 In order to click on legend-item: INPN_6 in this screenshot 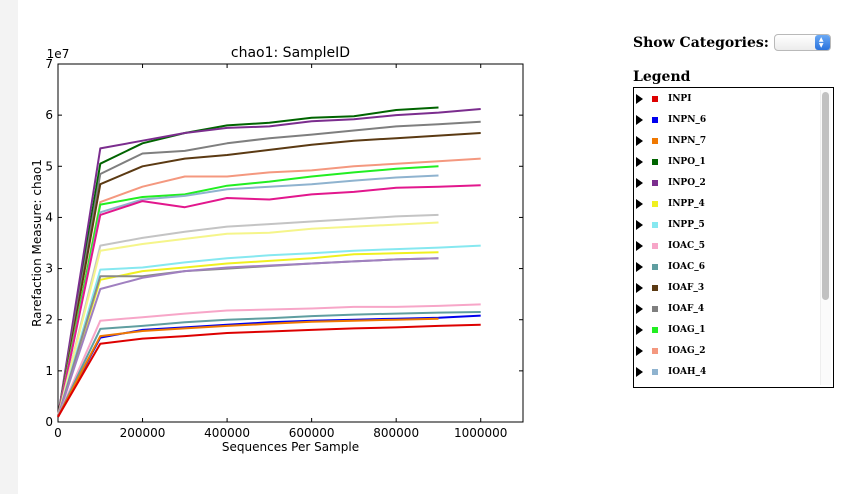, I will do `click(671, 120)`.